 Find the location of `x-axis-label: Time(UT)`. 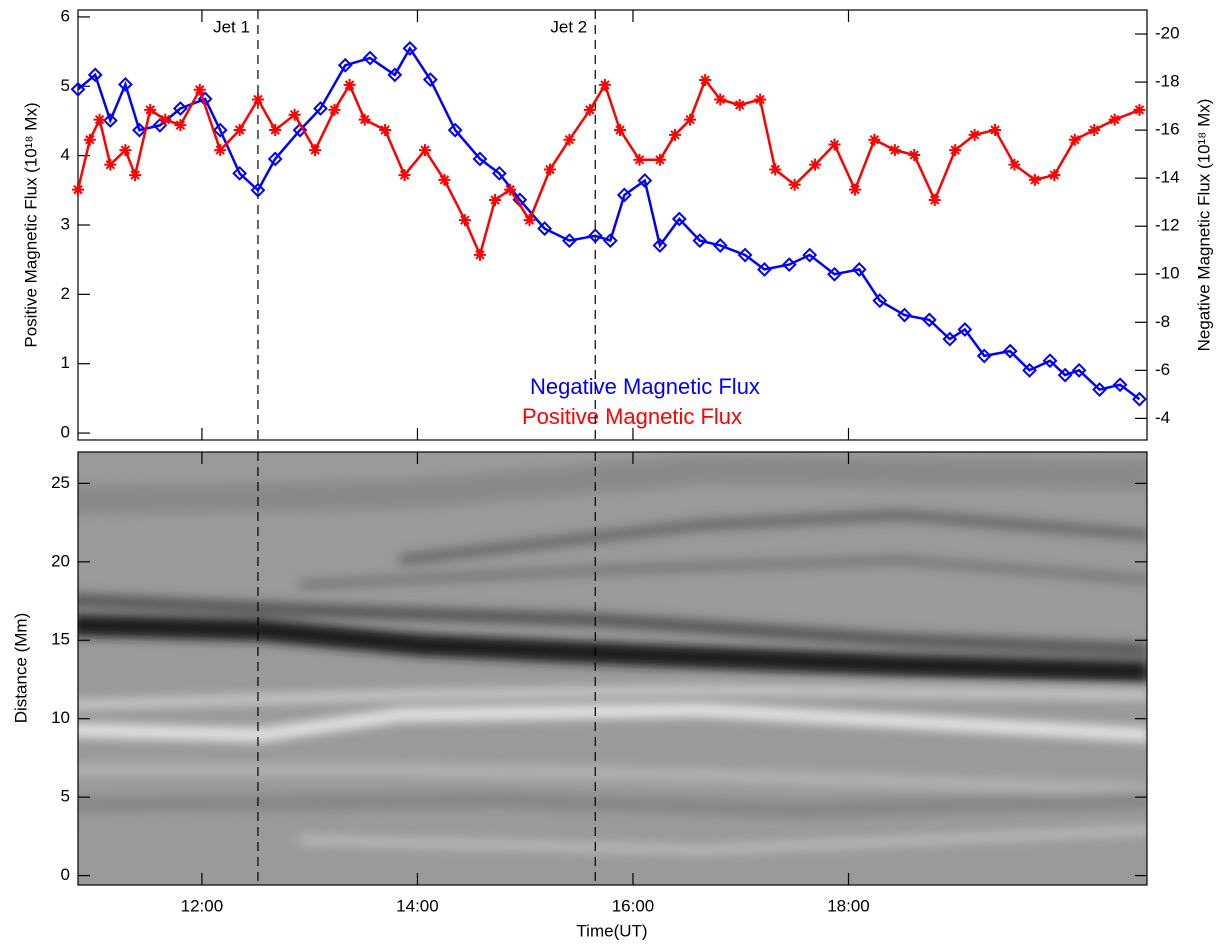

x-axis-label: Time(UT) is located at coordinates (611, 930).